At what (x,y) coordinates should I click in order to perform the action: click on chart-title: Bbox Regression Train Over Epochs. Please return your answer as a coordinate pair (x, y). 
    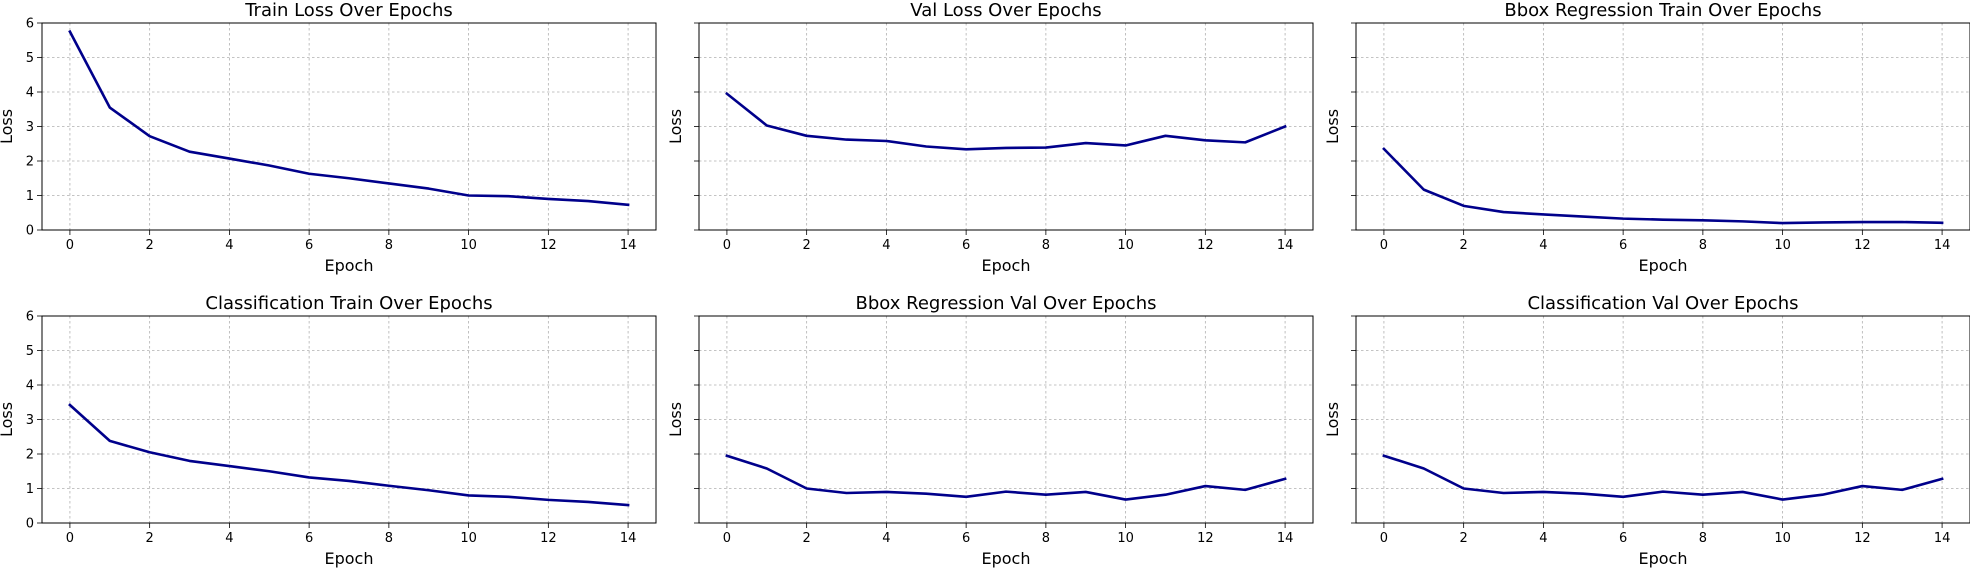
    Looking at the image, I should click on (1662, 10).